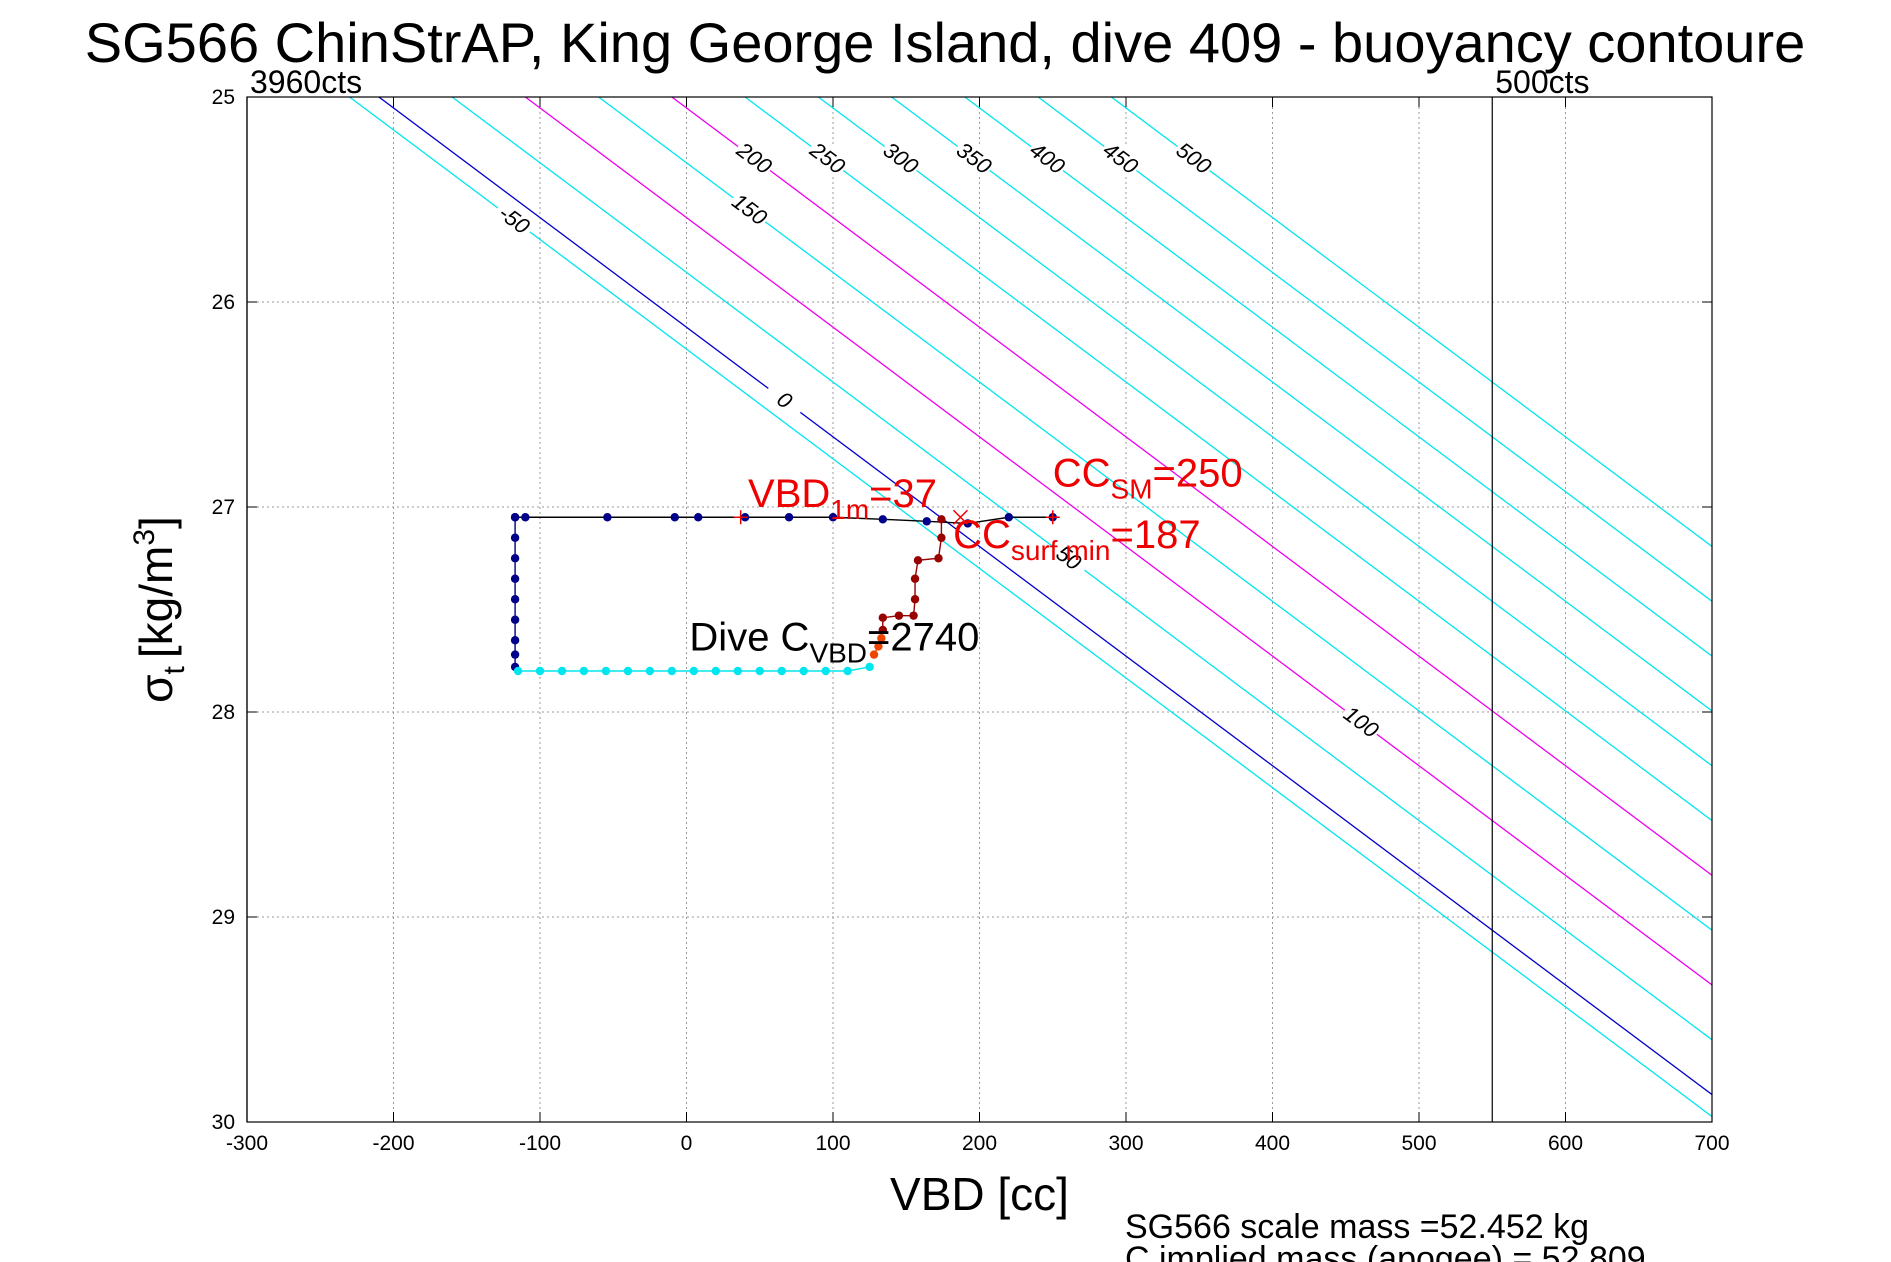 The width and height of the screenshot is (1891, 1262). What do you see at coordinates (156, 602) in the screenshot?
I see `y-axis-label-units: [kg/m` at bounding box center [156, 602].